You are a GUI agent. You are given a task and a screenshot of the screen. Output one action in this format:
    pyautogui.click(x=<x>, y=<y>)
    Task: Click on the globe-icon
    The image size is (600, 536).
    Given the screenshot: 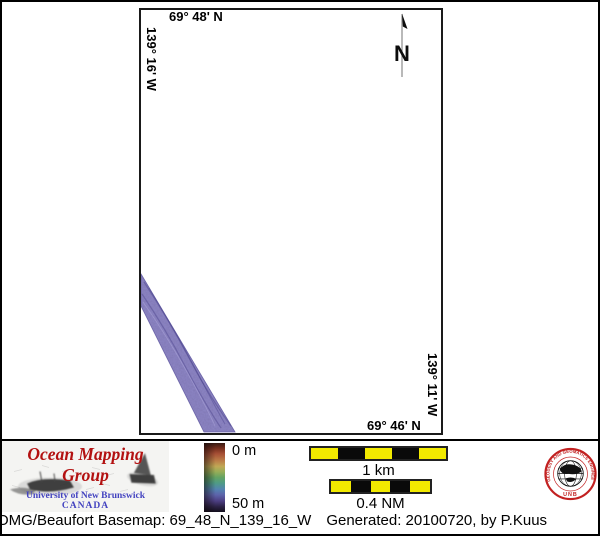 What is the action you would take?
    pyautogui.click(x=570, y=473)
    